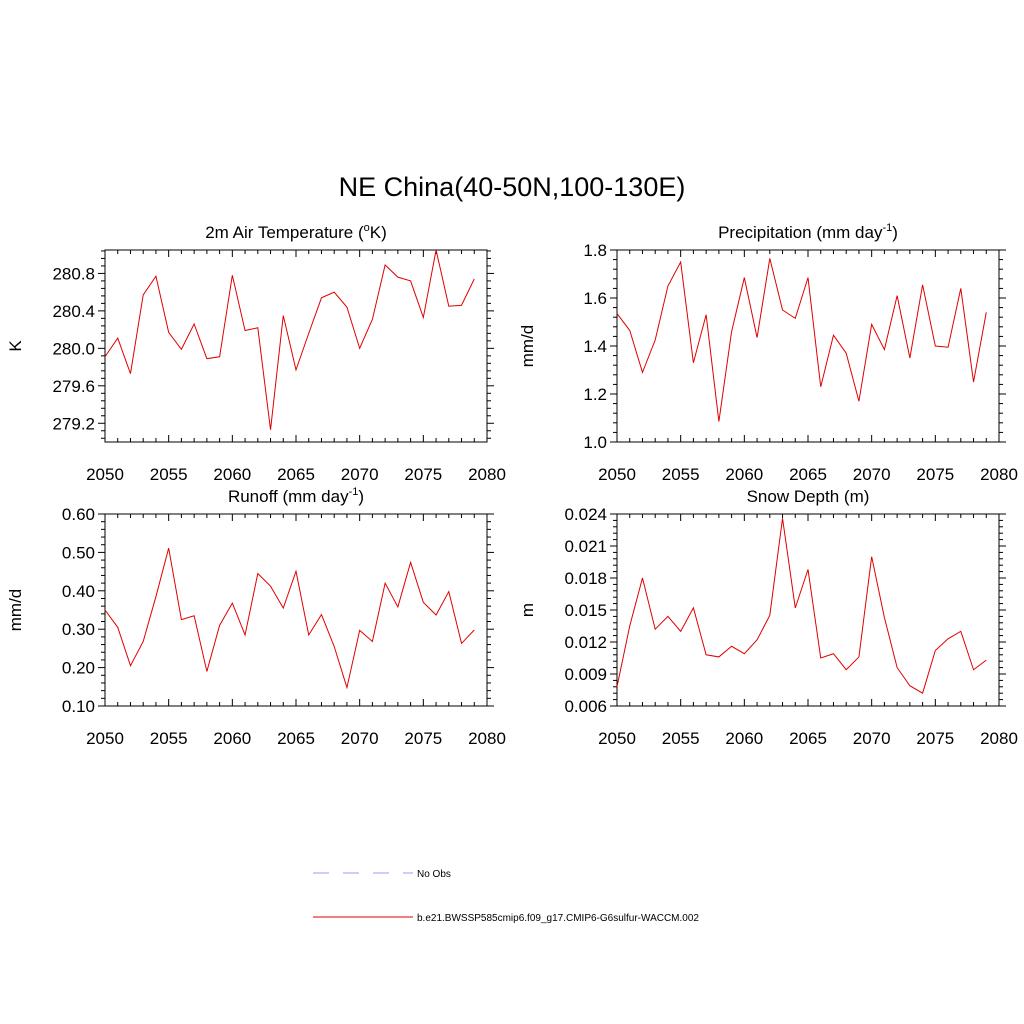 The width and height of the screenshot is (1024, 1024). I want to click on y-tick-label: 0.006, so click(585, 706).